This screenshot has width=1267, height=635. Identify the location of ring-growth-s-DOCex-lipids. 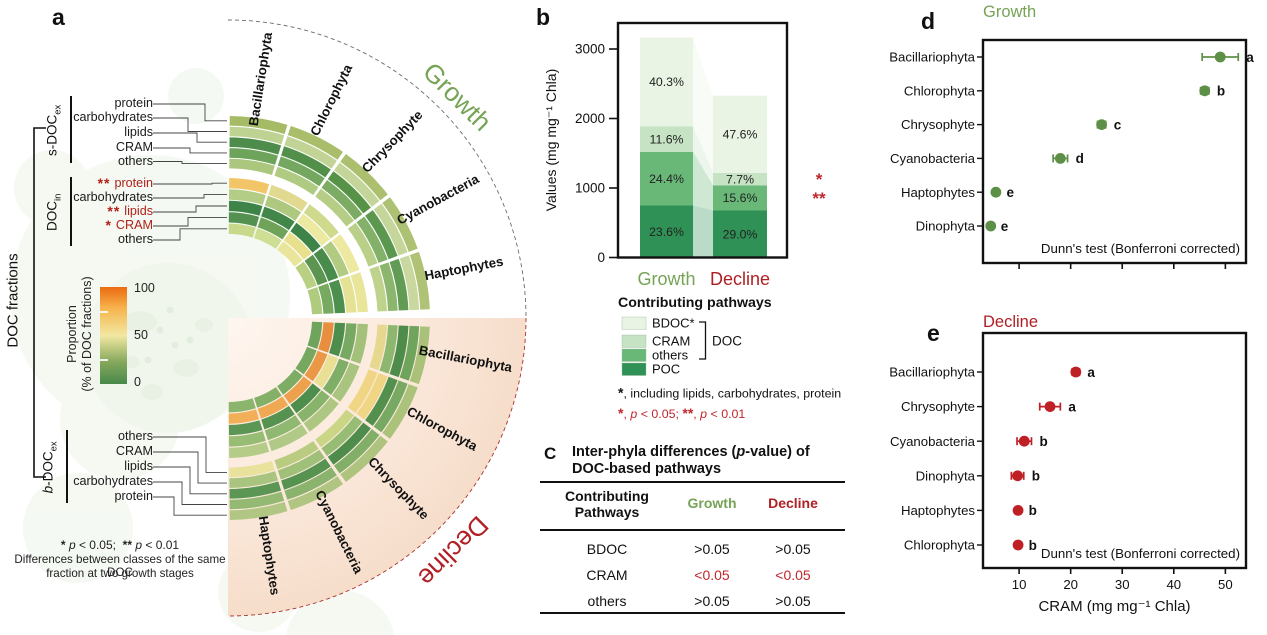
(381, 235).